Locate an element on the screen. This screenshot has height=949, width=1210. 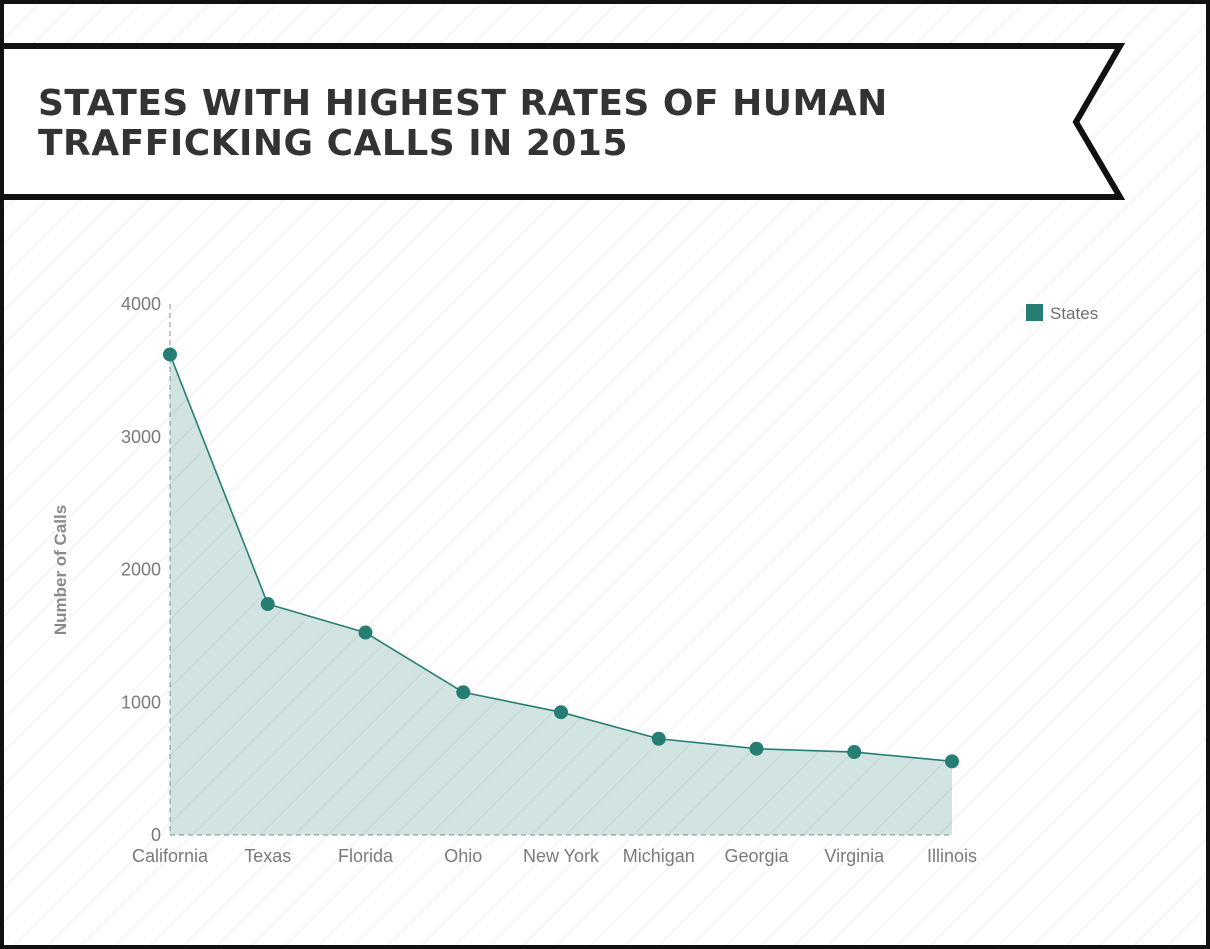
data-point-california is located at coordinates (170, 354).